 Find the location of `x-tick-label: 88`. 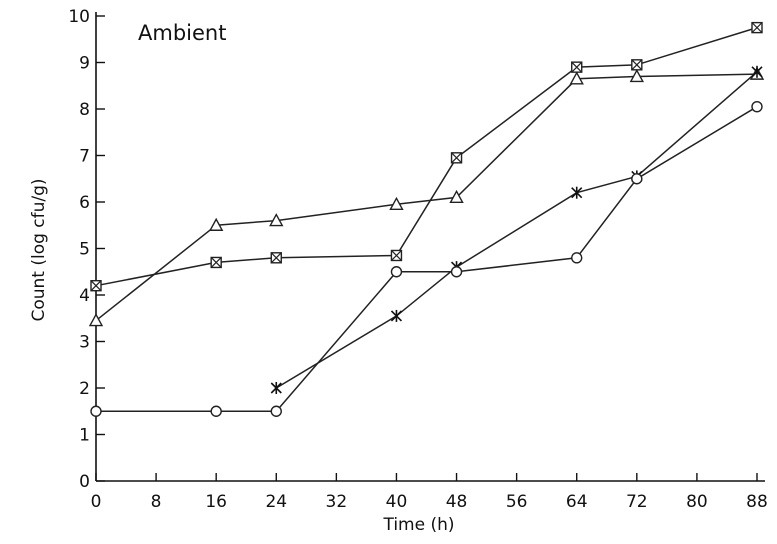

x-tick-label: 88 is located at coordinates (757, 502).